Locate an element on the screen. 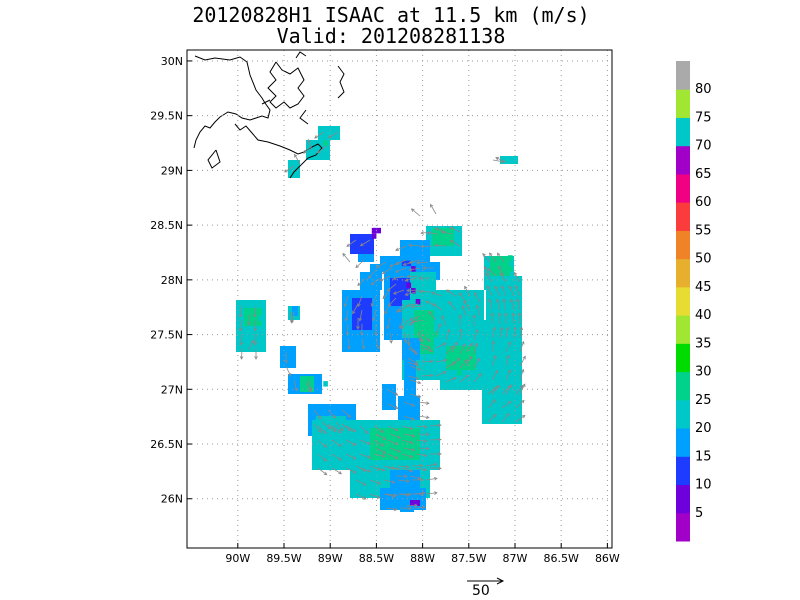  colorbar-label: 75 is located at coordinates (703, 117).